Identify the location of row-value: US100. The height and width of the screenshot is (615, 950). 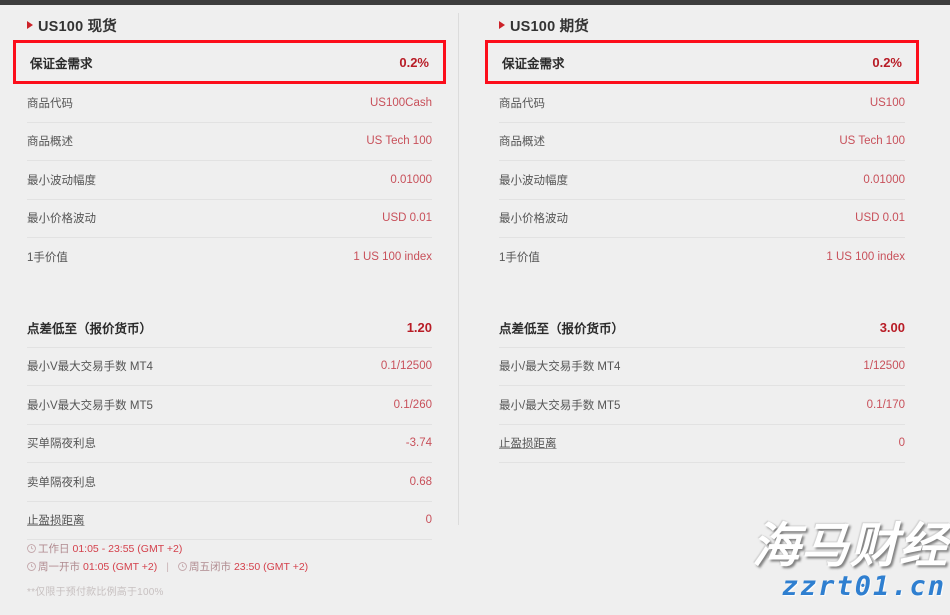
(887, 102).